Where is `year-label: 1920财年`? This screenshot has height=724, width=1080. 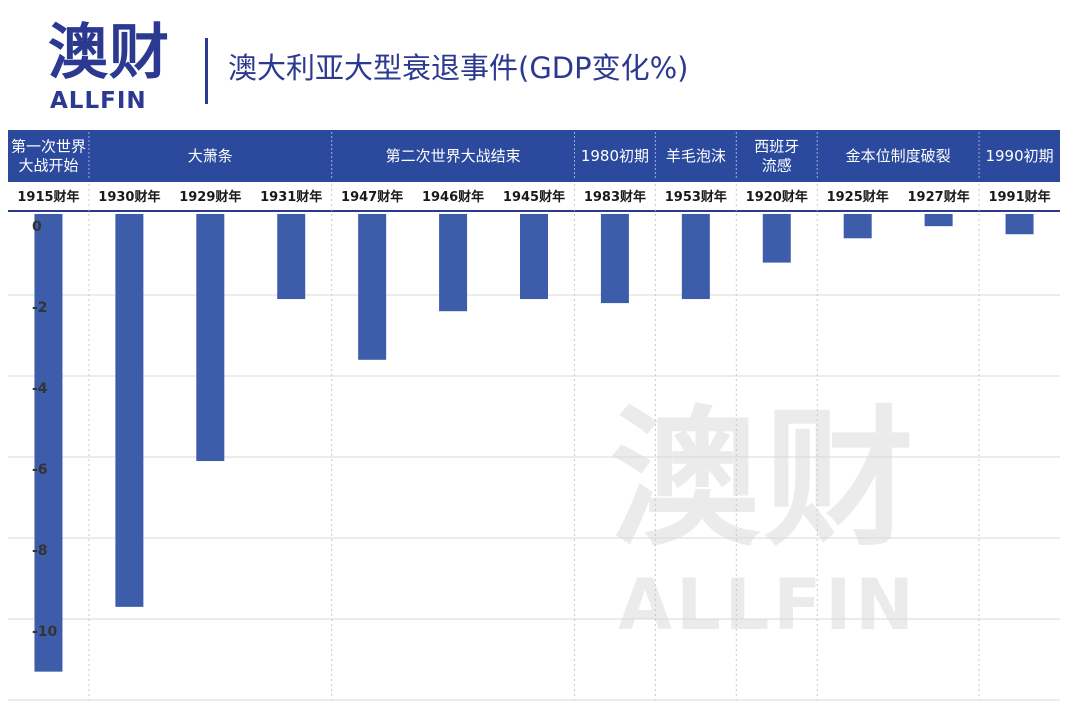
year-label: 1920财年 is located at coordinates (777, 197).